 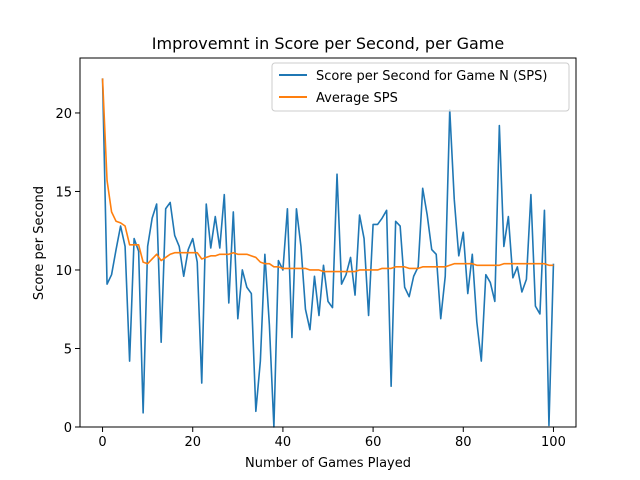 I want to click on legend-box, so click(x=420, y=87).